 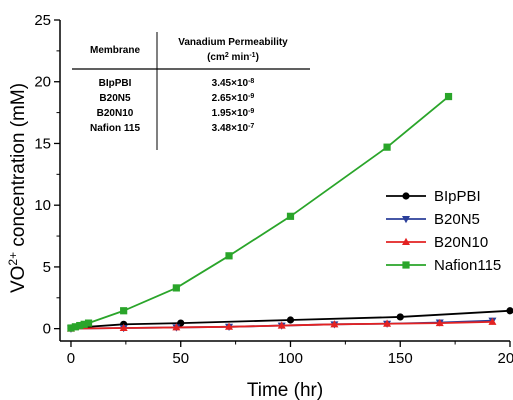 What do you see at coordinates (42, 143) in the screenshot?
I see `y-tick-label: 15` at bounding box center [42, 143].